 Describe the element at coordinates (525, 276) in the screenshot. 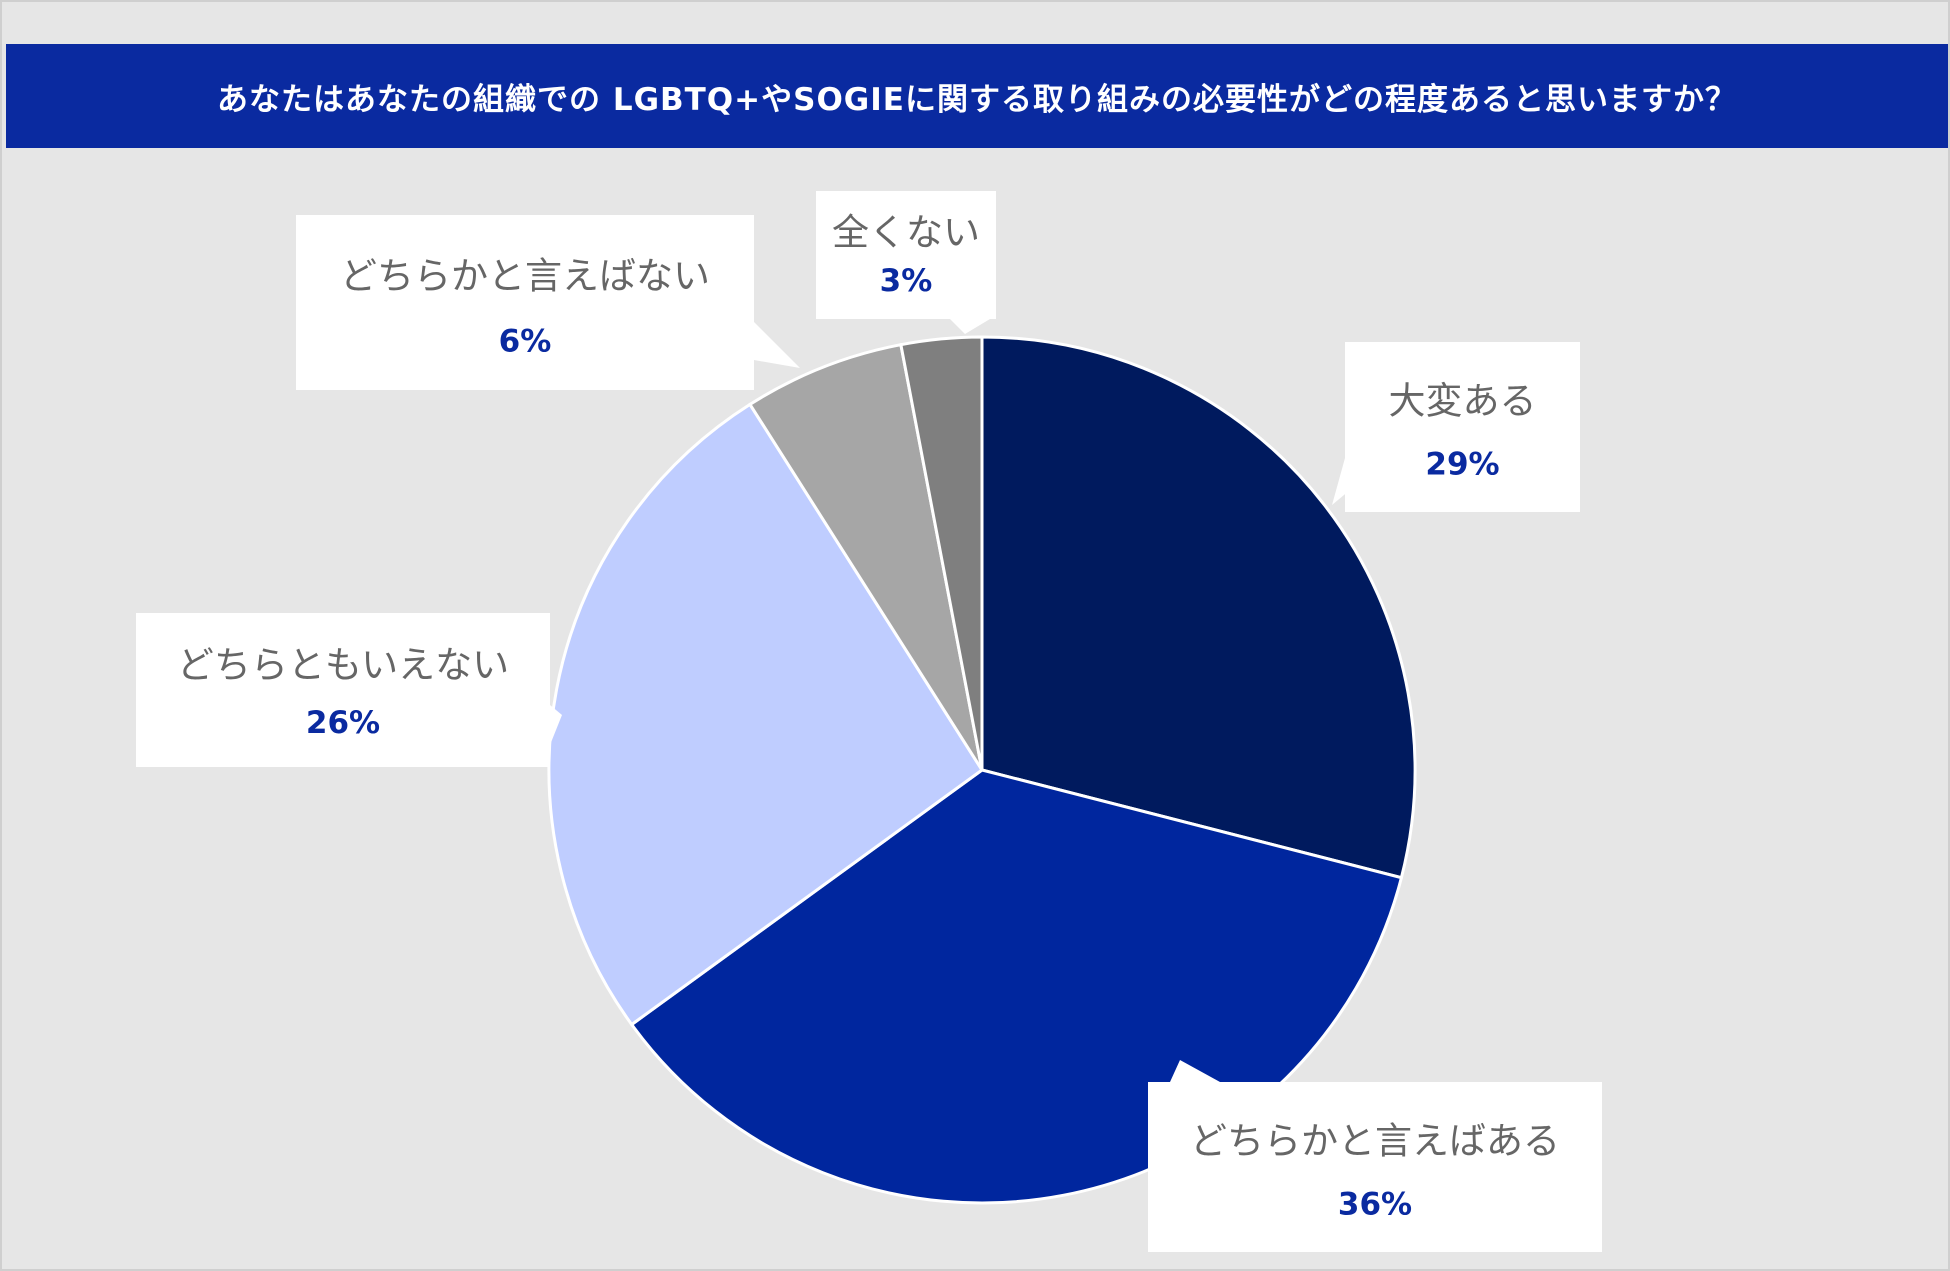

I see `slice-label: どちらかと言えばない` at that location.